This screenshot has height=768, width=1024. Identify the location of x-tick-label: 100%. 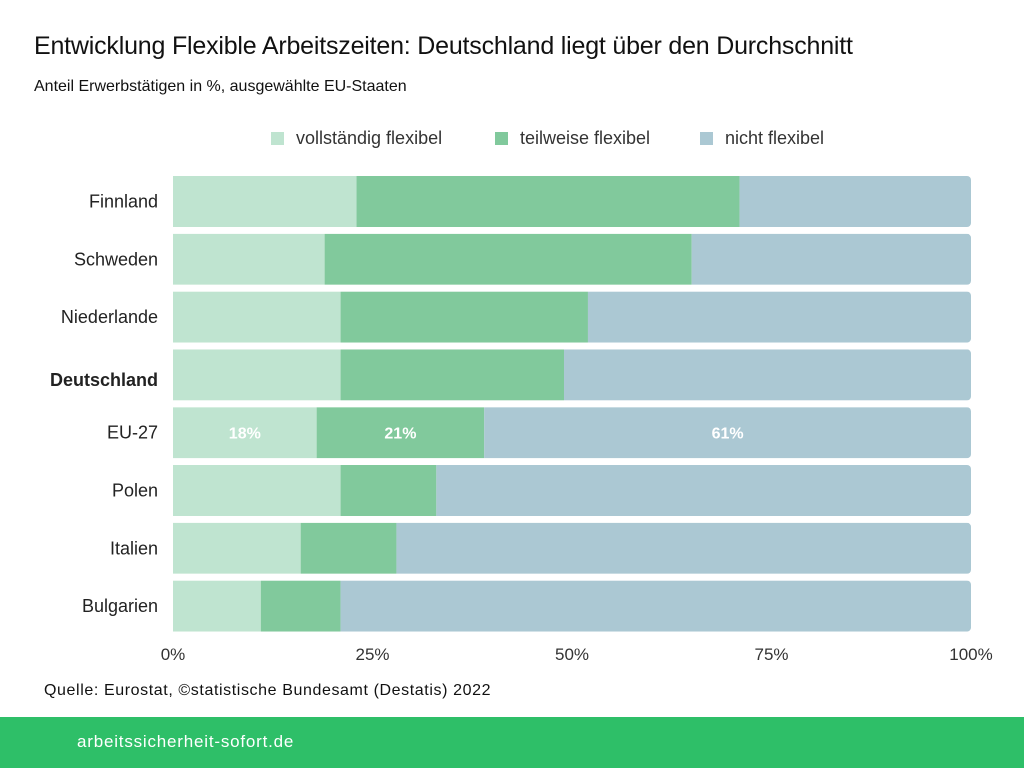
(970, 654).